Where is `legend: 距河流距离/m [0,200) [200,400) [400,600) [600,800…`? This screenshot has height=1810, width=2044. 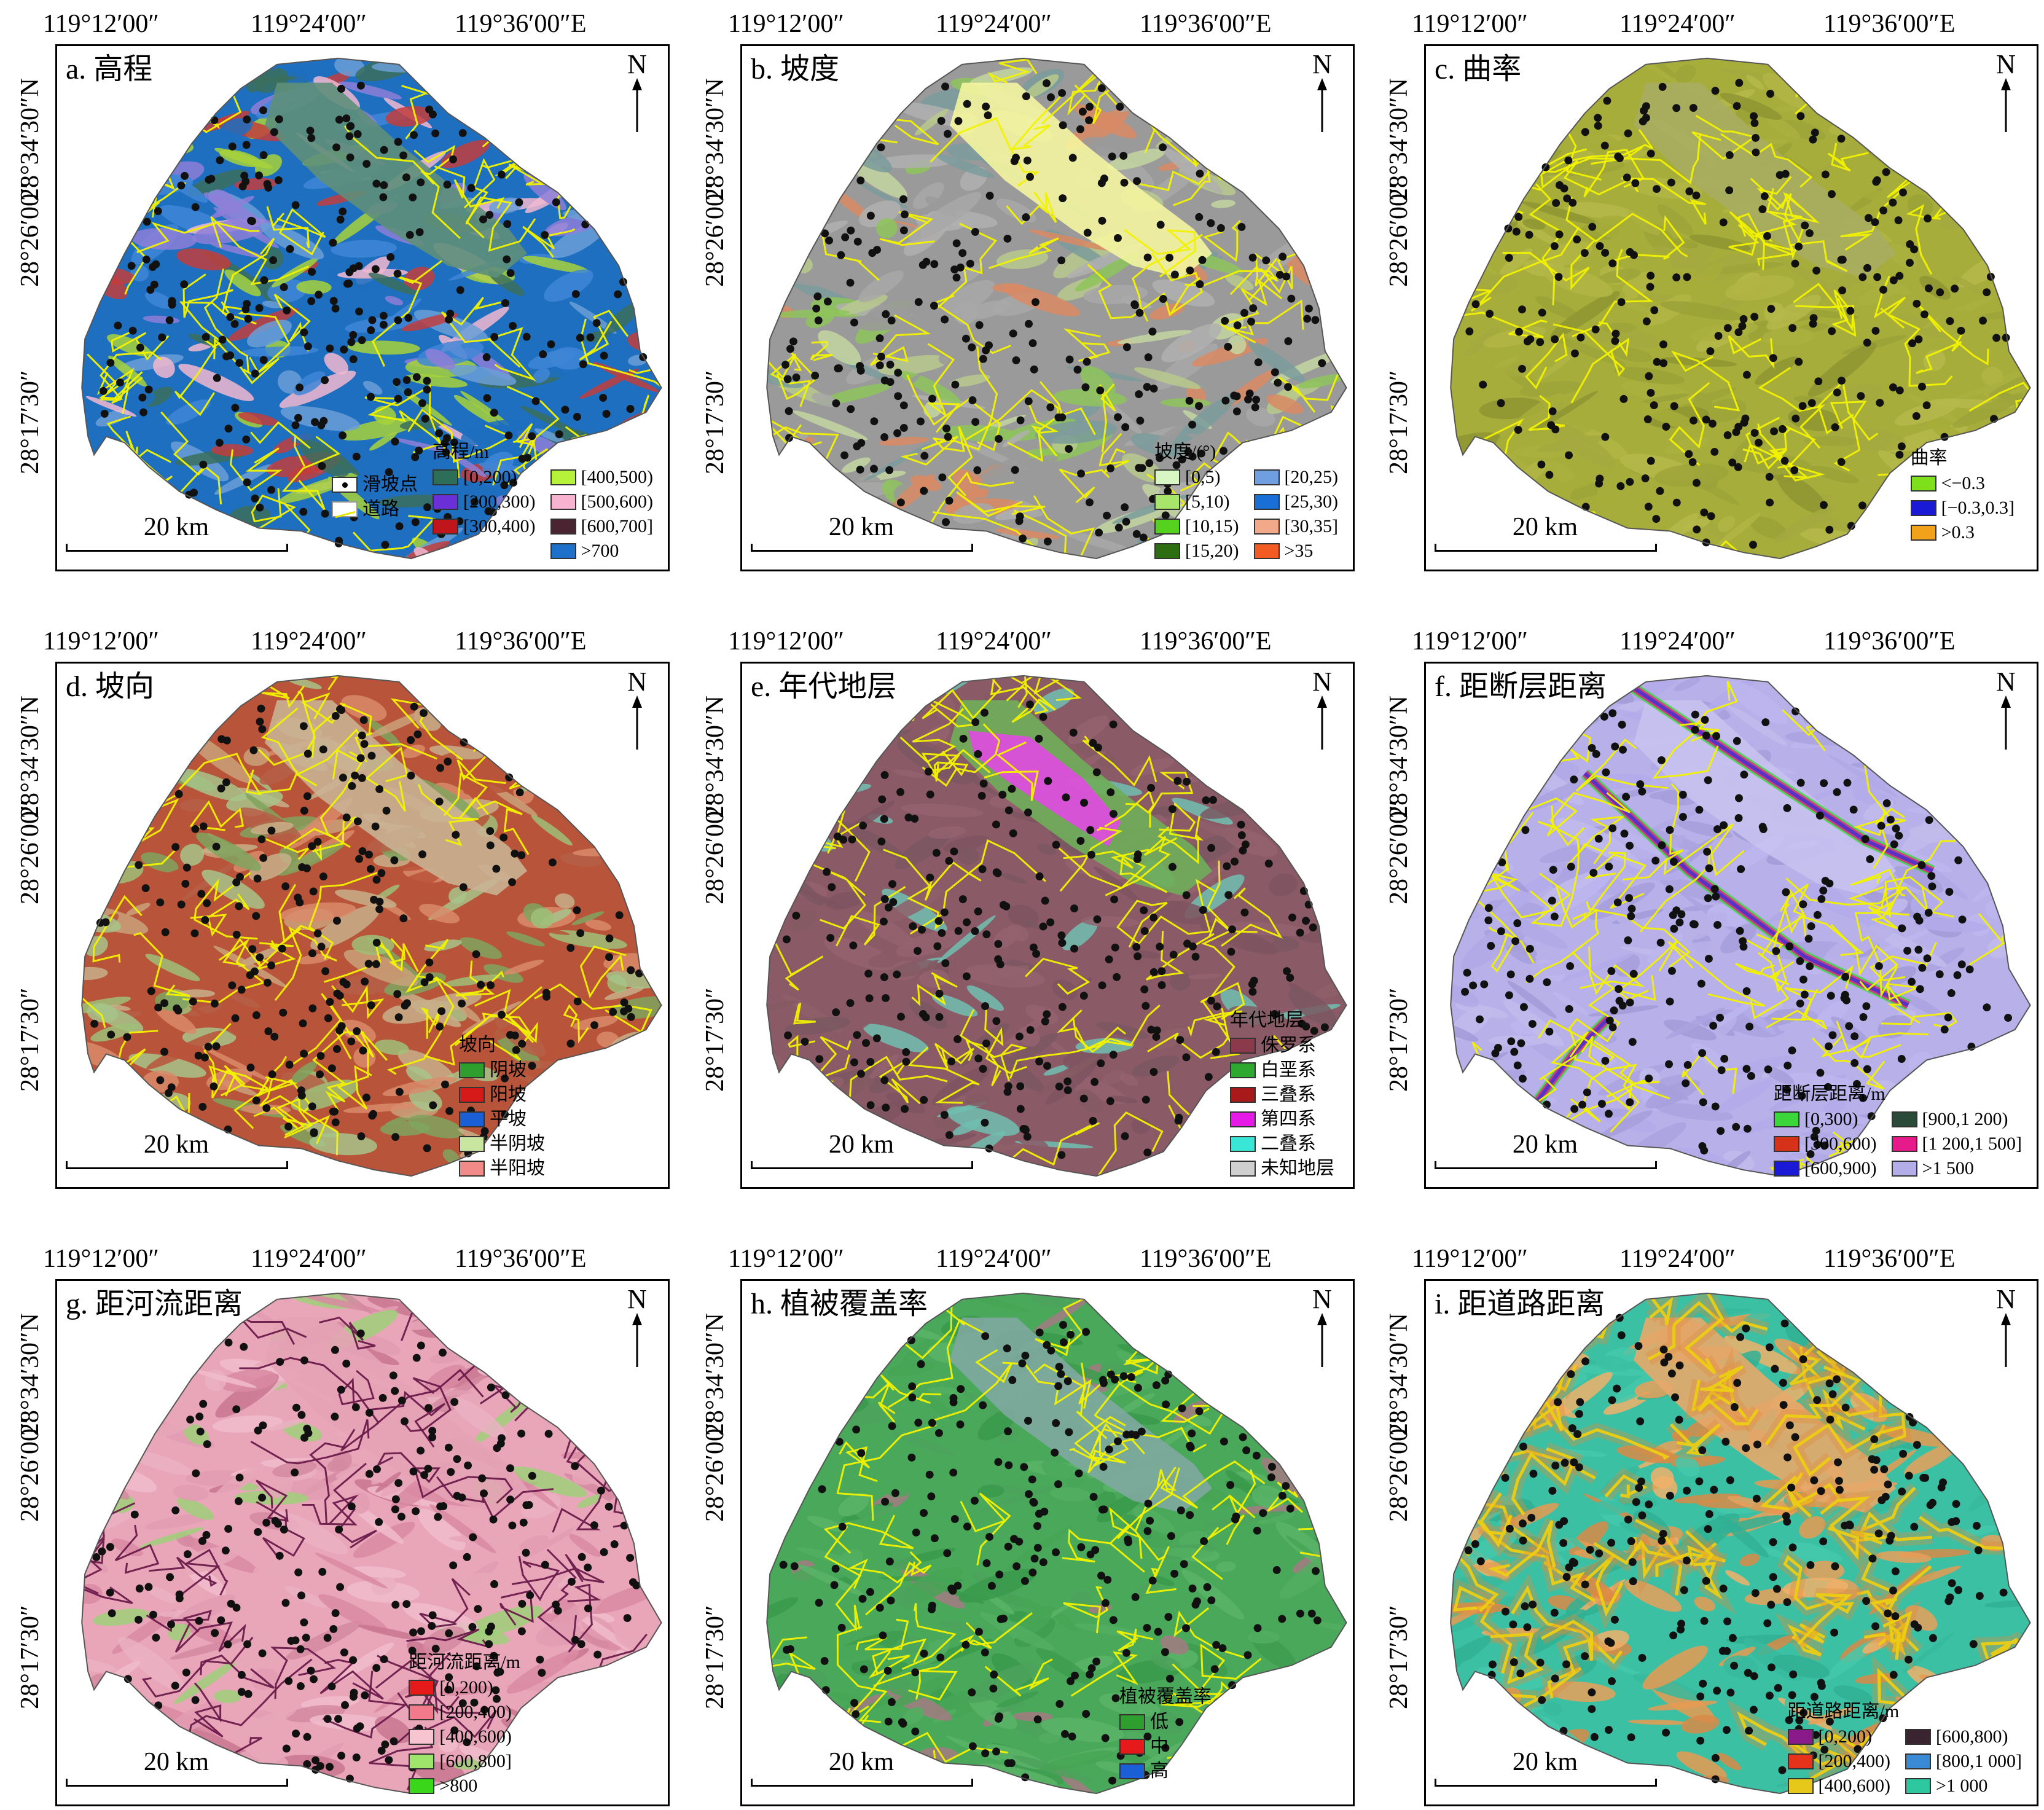
legend: 距河流距离/m [0,200) [200,400) [400,600) [600,800… is located at coordinates (465, 1725).